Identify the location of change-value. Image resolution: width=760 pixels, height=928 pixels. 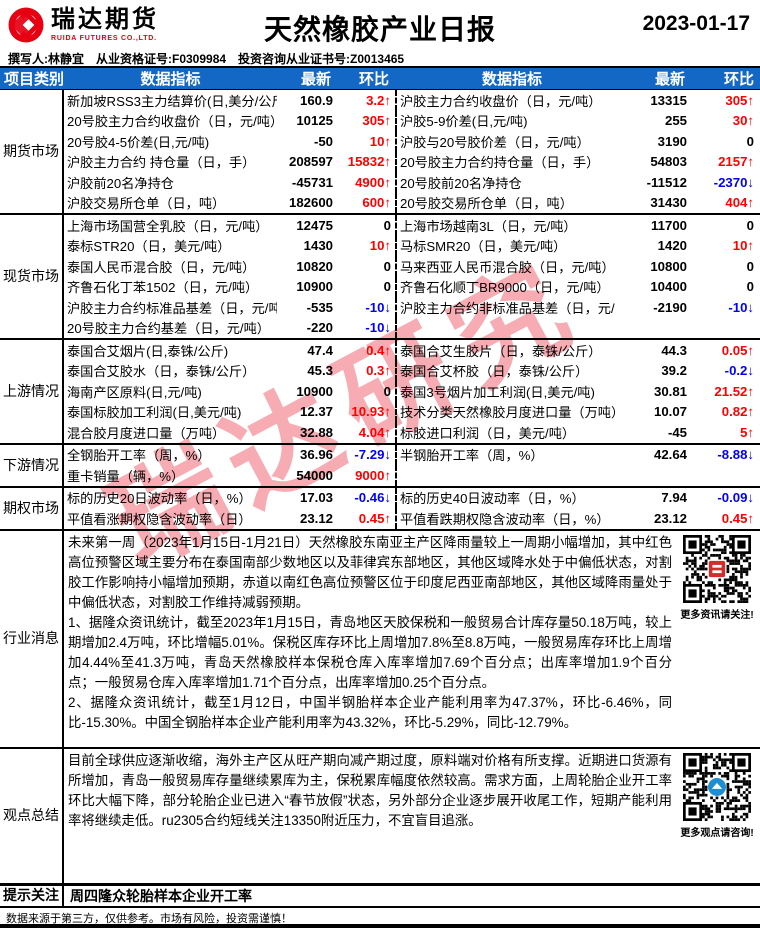
(727, 328).